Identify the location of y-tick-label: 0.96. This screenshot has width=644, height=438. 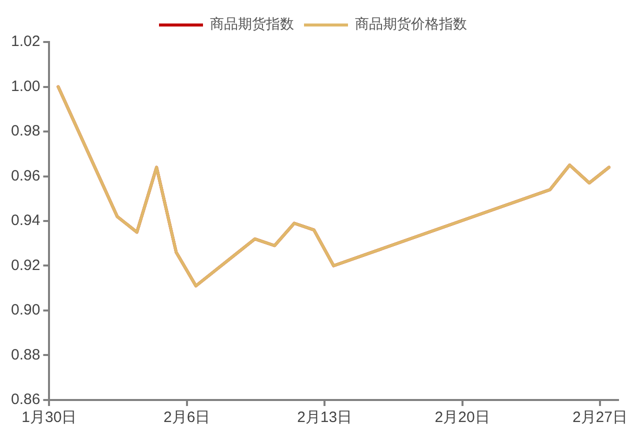
(25, 175).